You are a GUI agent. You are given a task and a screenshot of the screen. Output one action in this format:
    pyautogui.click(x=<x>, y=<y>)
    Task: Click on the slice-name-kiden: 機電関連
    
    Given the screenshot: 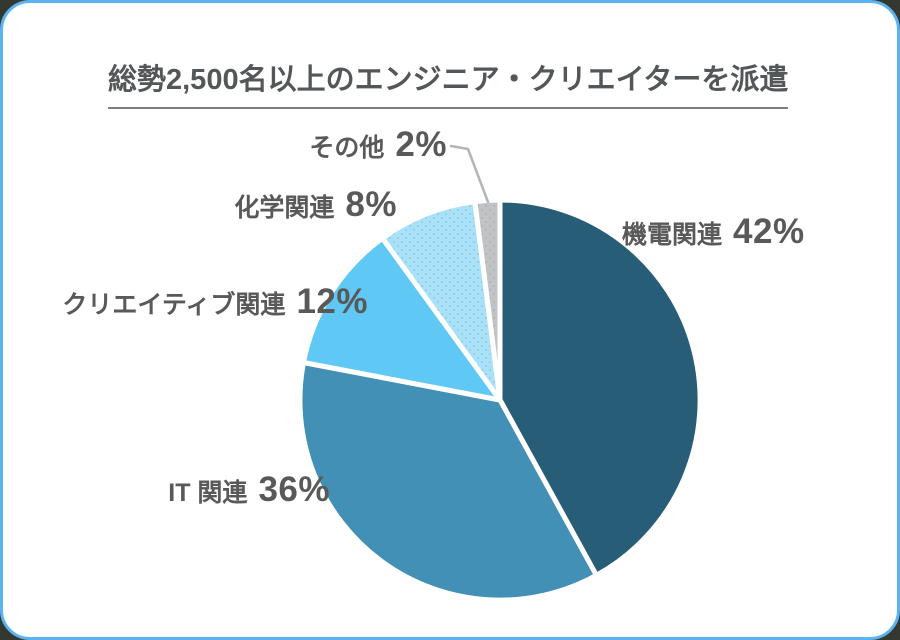 What is the action you would take?
    pyautogui.click(x=672, y=235)
    